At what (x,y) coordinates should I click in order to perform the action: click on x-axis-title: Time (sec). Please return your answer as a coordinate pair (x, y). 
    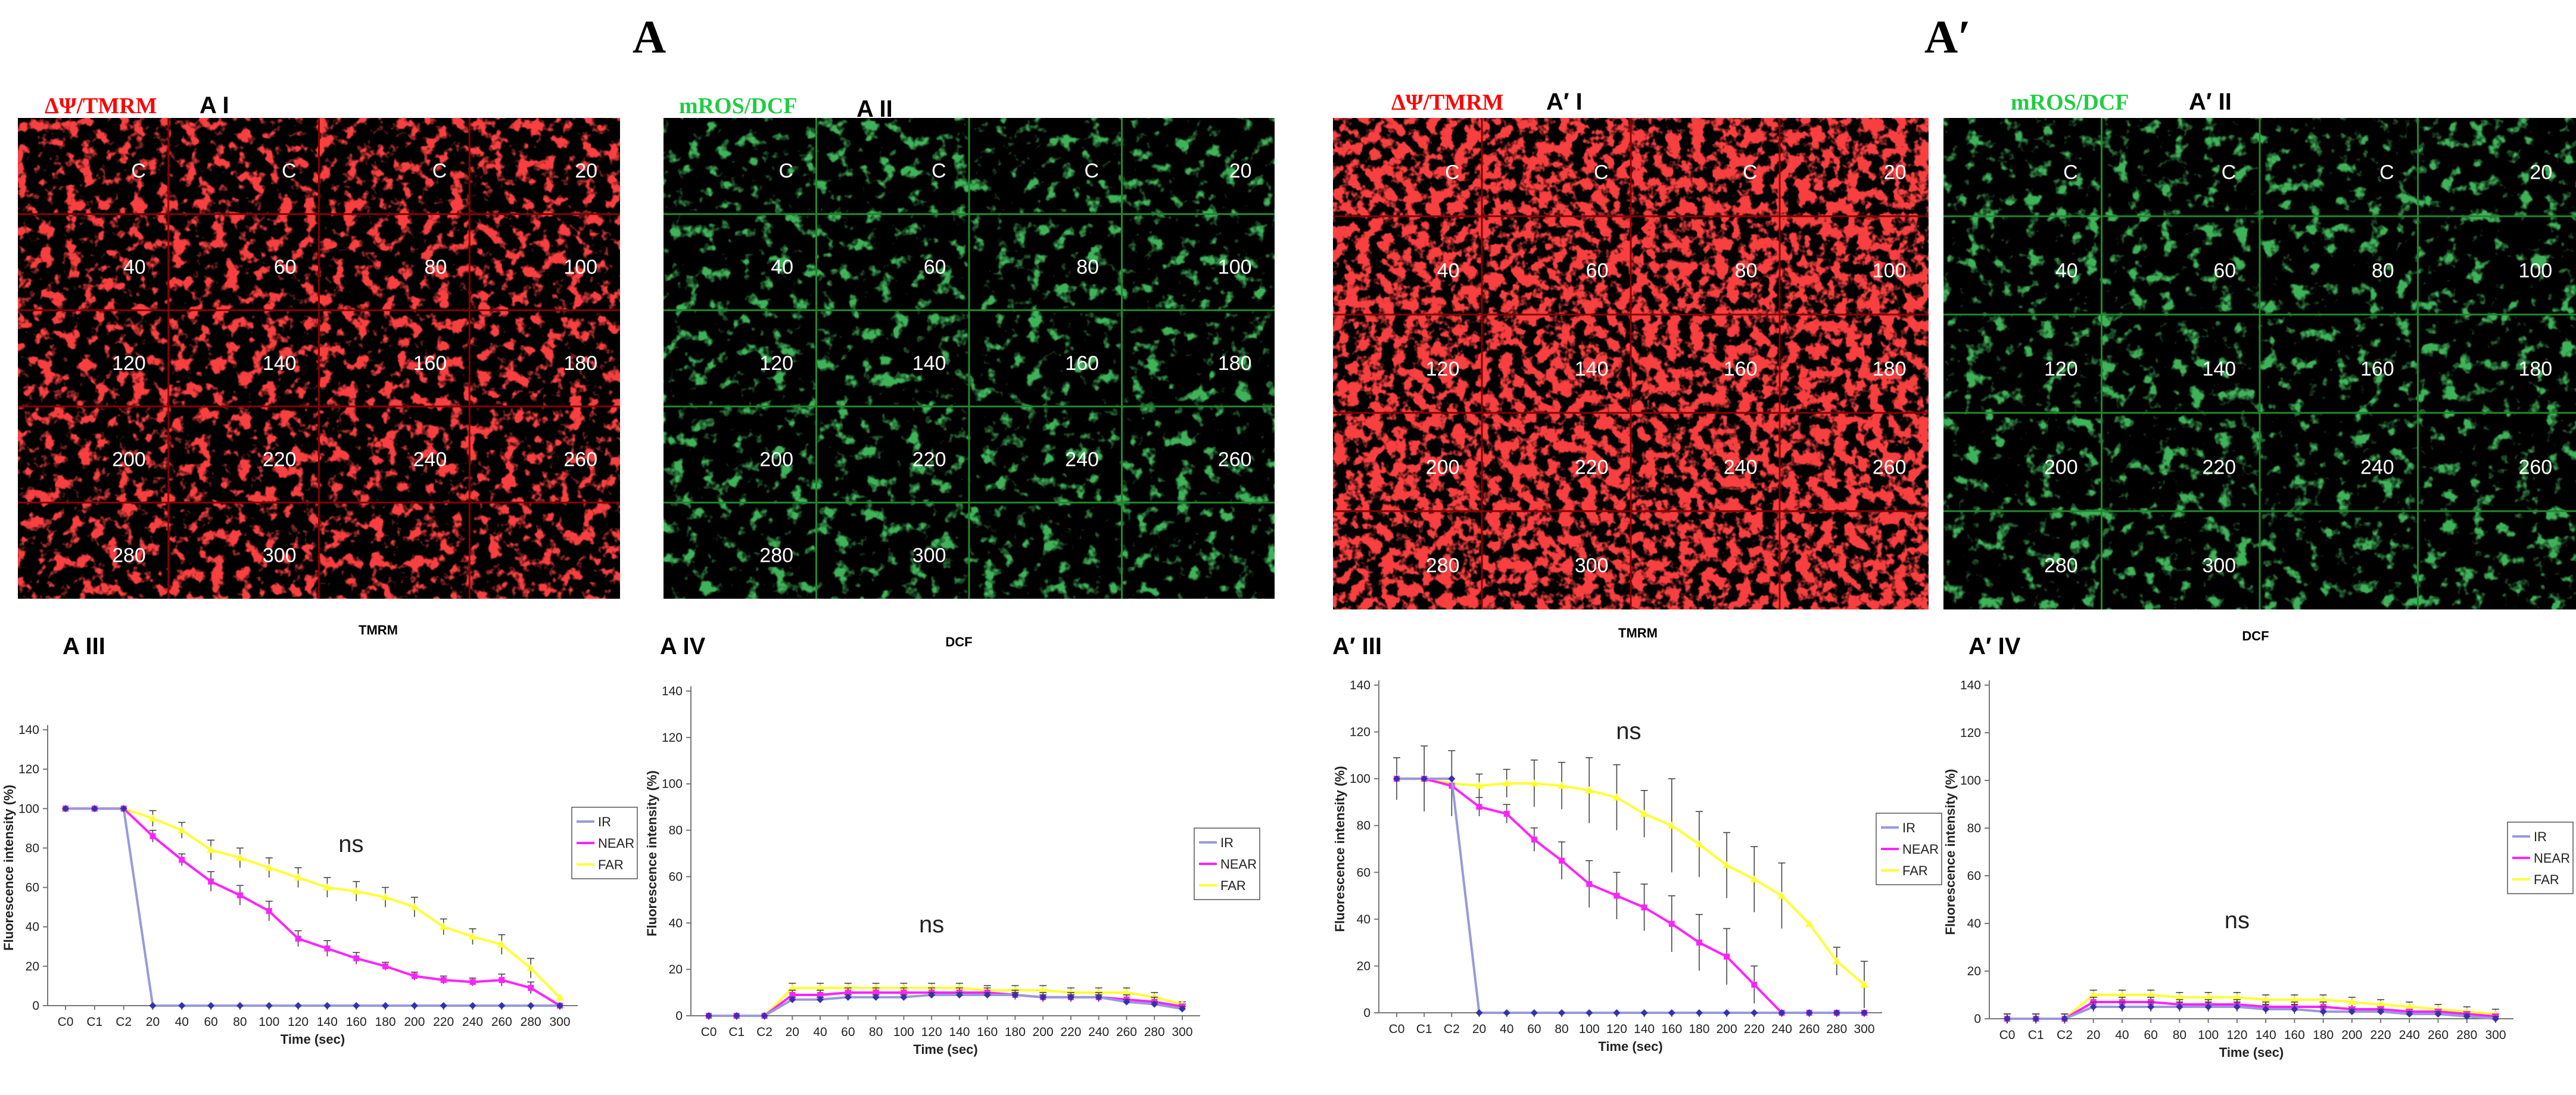
    Looking at the image, I should click on (1630, 1046).